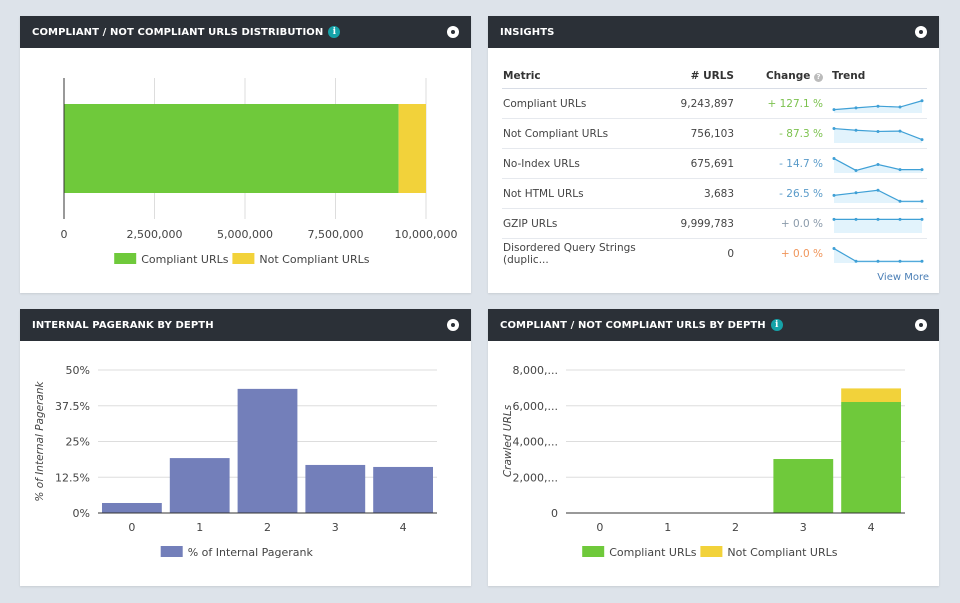 The image size is (960, 603). I want to click on x-tick-label: 2,500,000, so click(155, 234).